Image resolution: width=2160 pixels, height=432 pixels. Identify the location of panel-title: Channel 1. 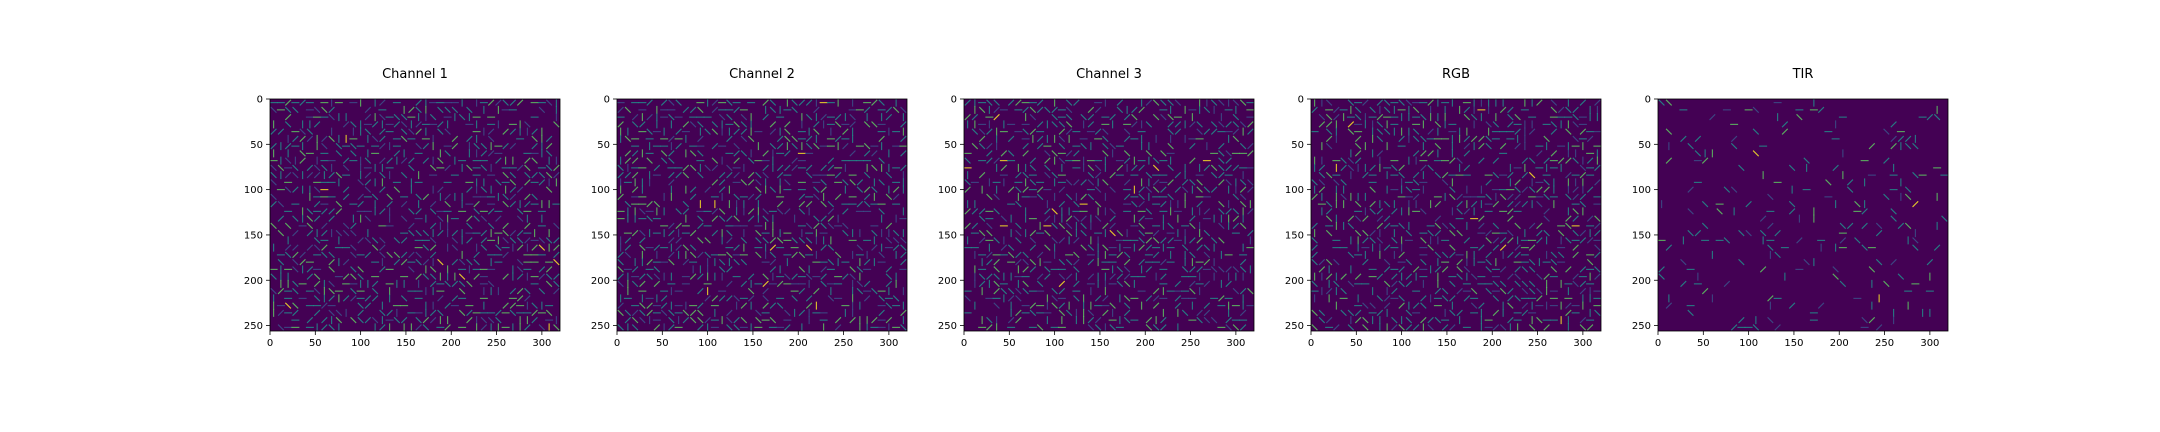
(415, 74).